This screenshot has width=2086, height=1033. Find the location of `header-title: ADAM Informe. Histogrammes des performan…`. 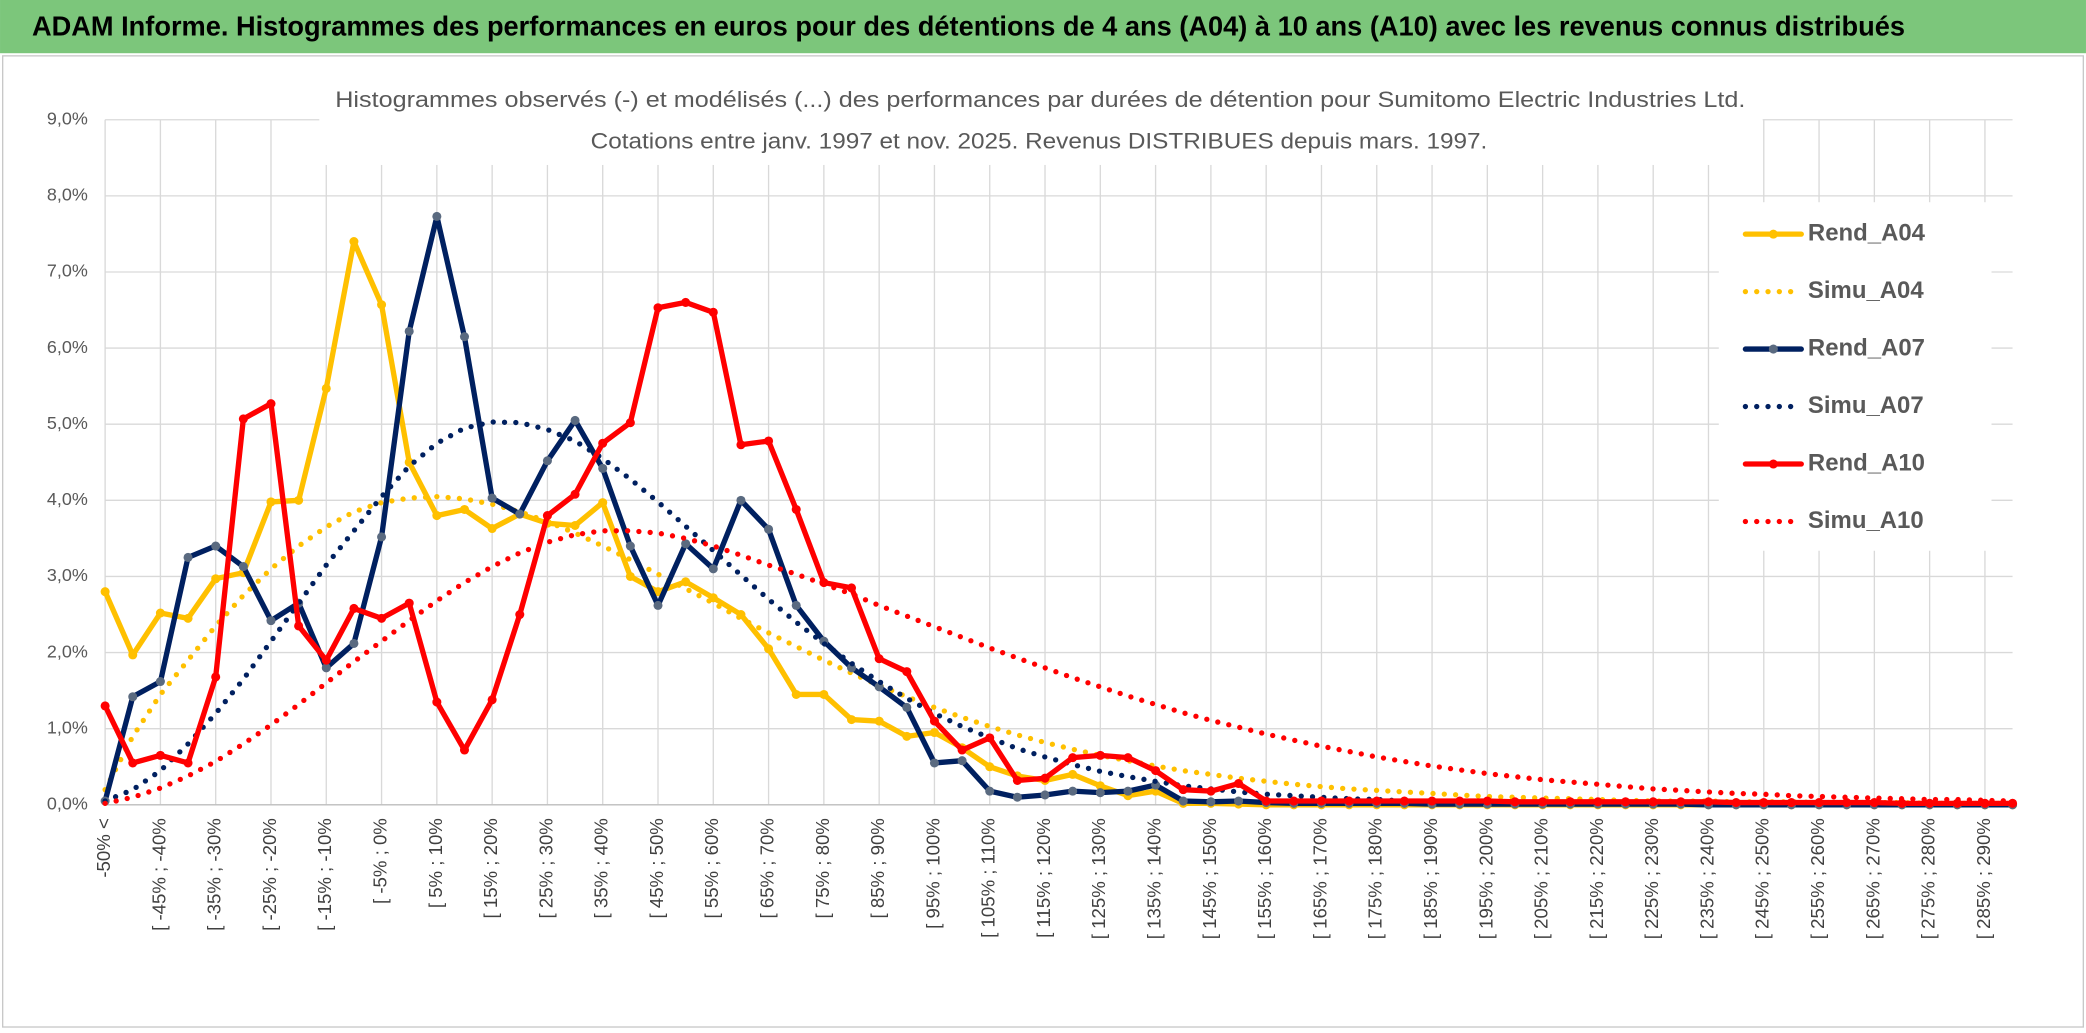

header-title: ADAM Informe. Histogrammes des performan… is located at coordinates (968, 25).